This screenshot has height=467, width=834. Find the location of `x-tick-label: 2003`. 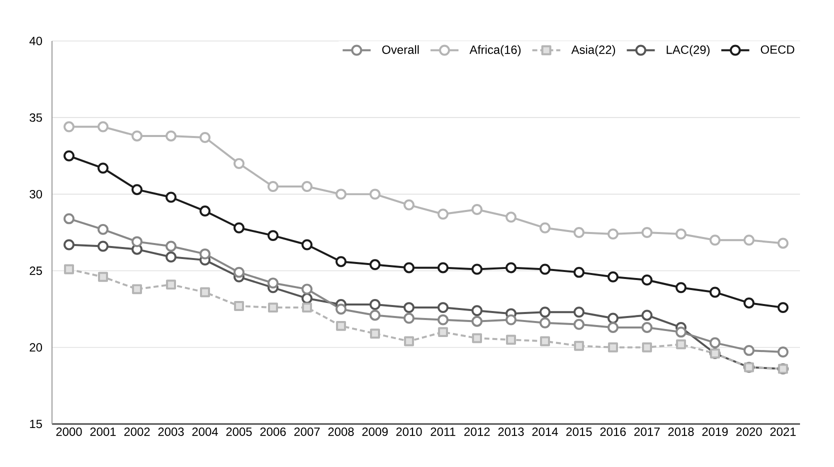

x-tick-label: 2003 is located at coordinates (171, 432).